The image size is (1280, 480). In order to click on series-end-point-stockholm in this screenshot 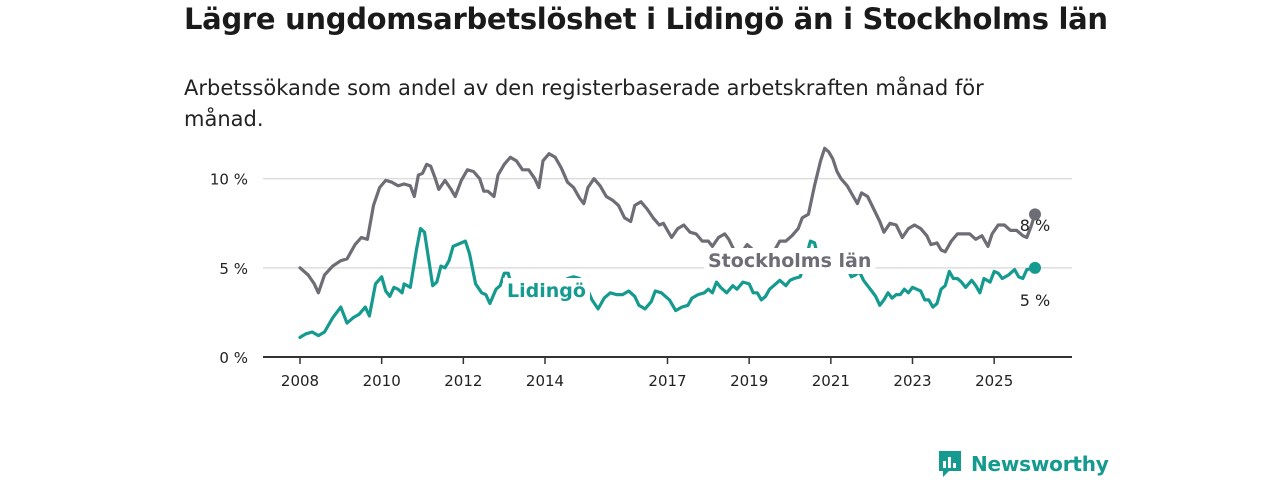, I will do `click(1035, 214)`.